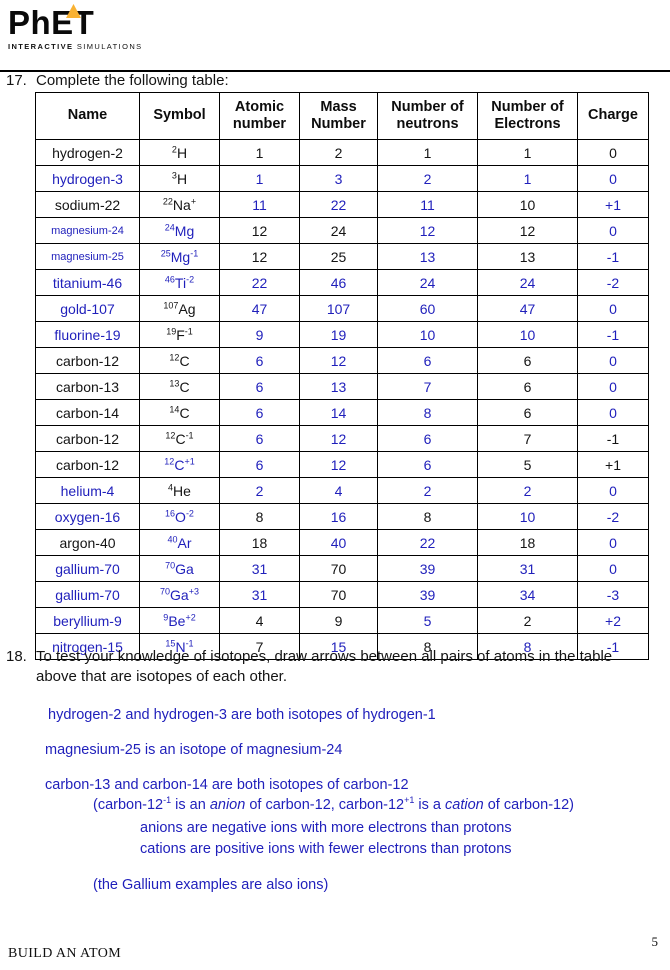  What do you see at coordinates (51, 22) in the screenshot?
I see `phet-logo-wordmark: PhET` at bounding box center [51, 22].